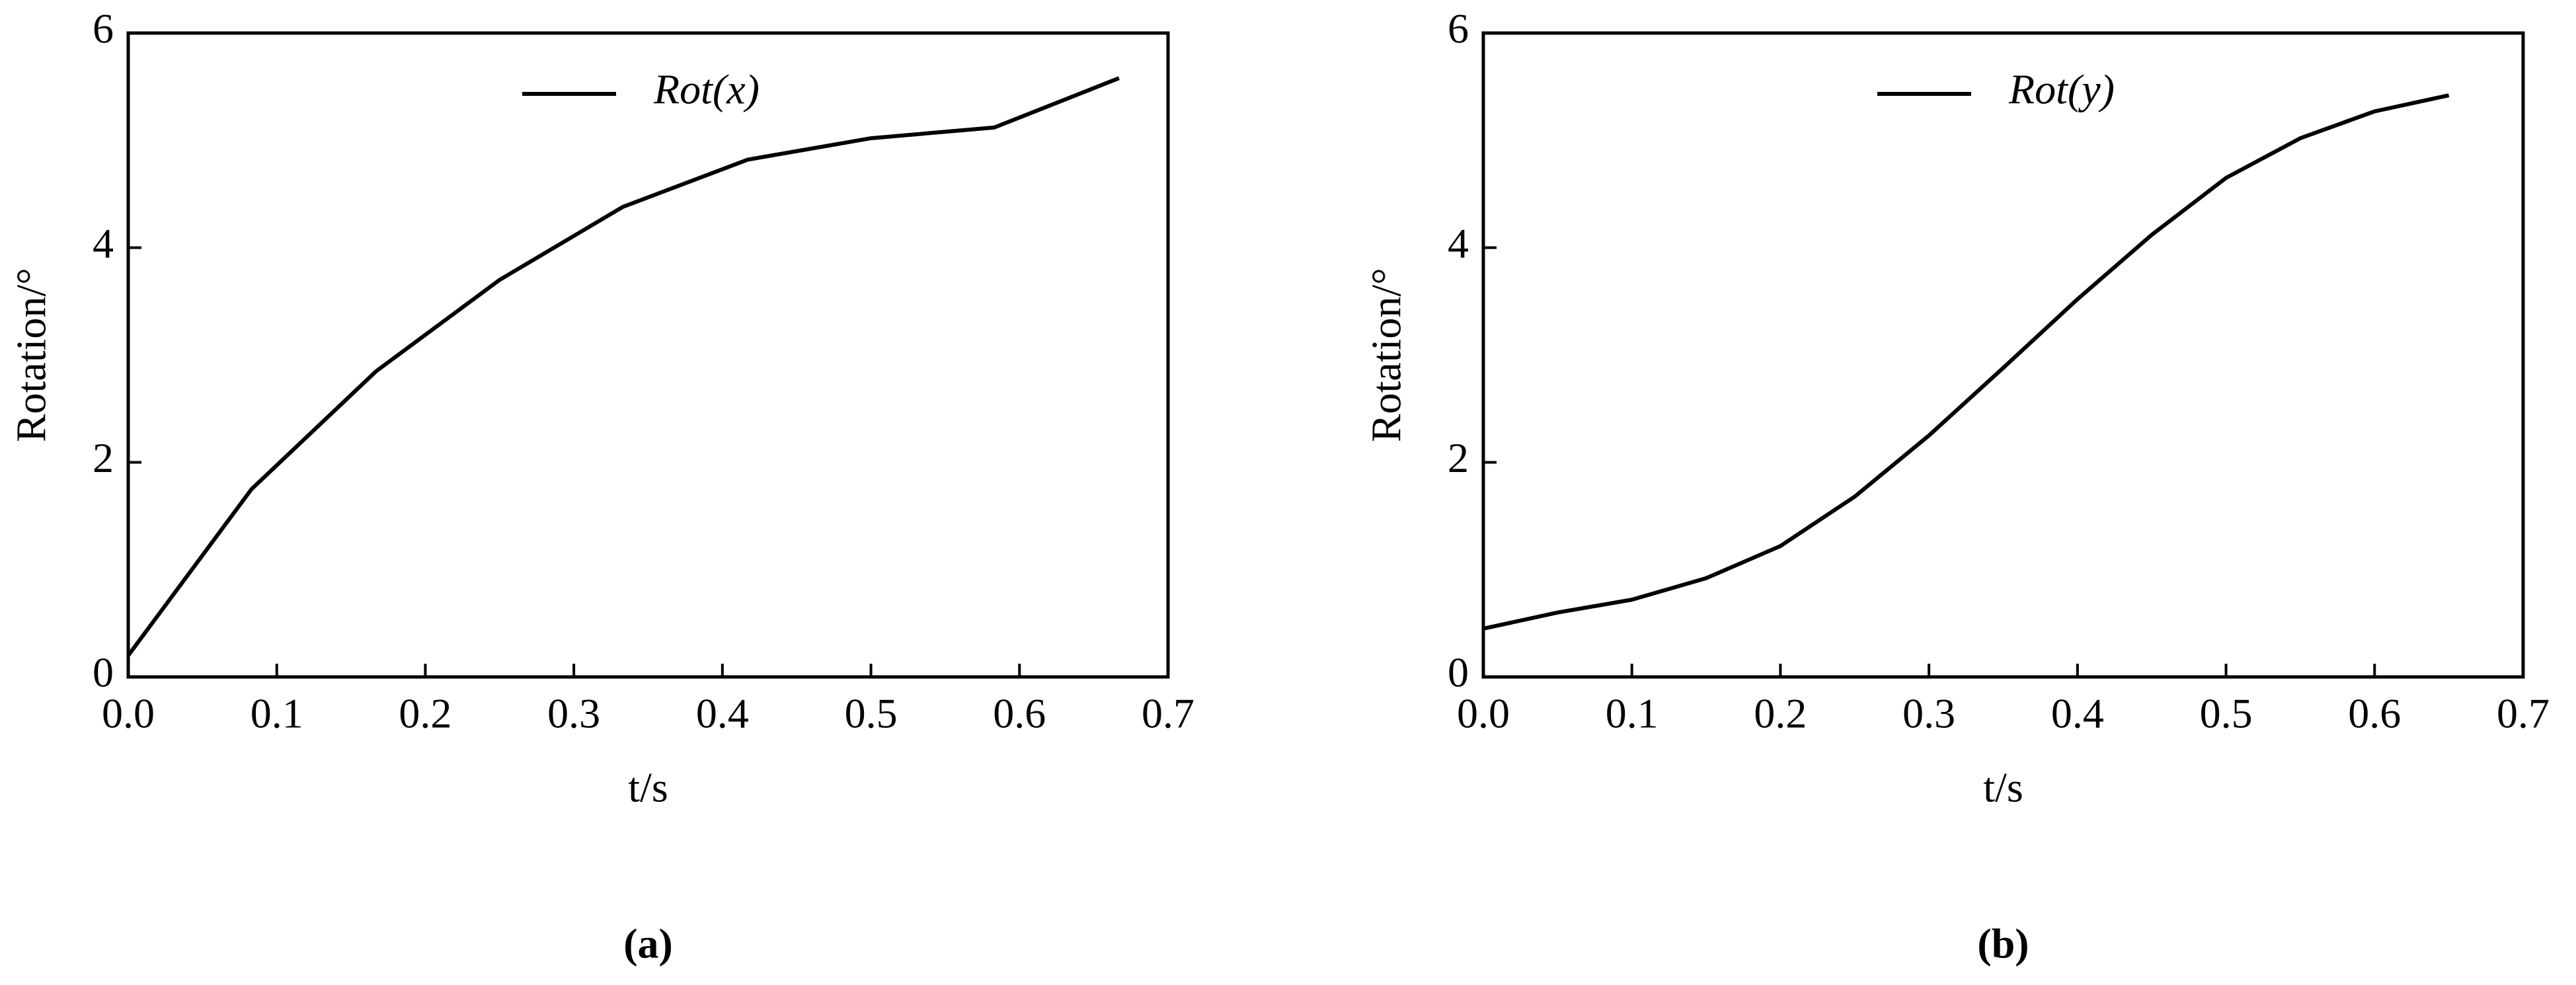 This screenshot has width=2576, height=985. I want to click on caption: (b), so click(2003, 943).